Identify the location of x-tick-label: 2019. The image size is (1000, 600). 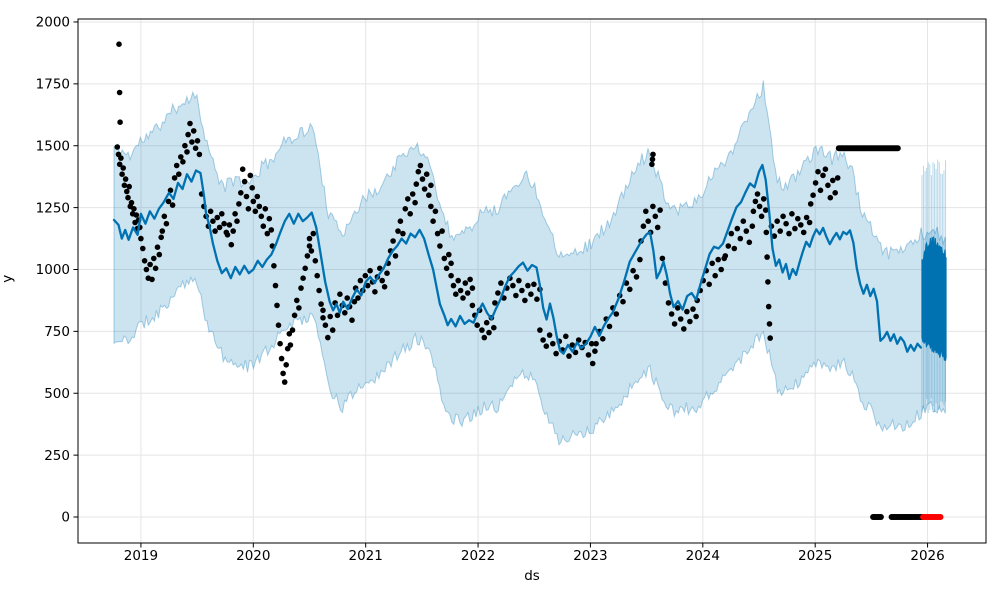
(141, 556).